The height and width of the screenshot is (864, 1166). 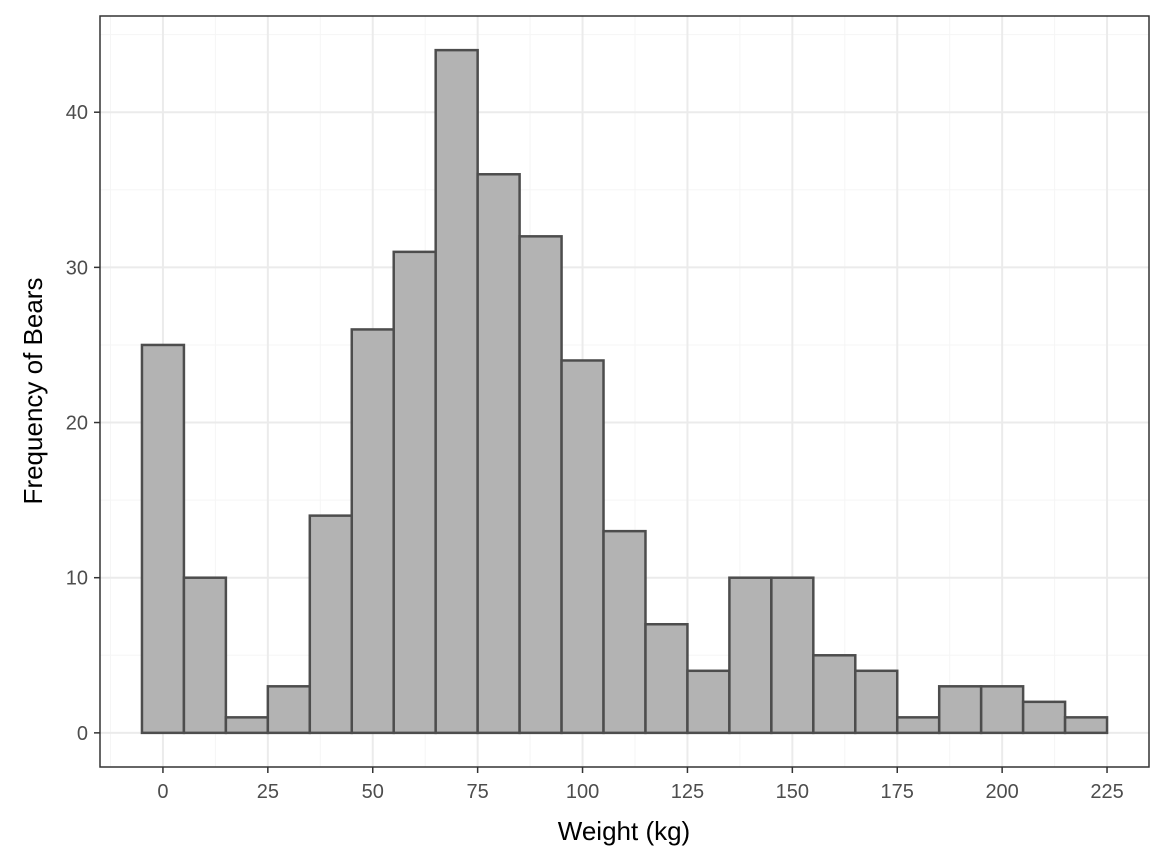 I want to click on y-tick-label: 20, so click(x=77, y=424).